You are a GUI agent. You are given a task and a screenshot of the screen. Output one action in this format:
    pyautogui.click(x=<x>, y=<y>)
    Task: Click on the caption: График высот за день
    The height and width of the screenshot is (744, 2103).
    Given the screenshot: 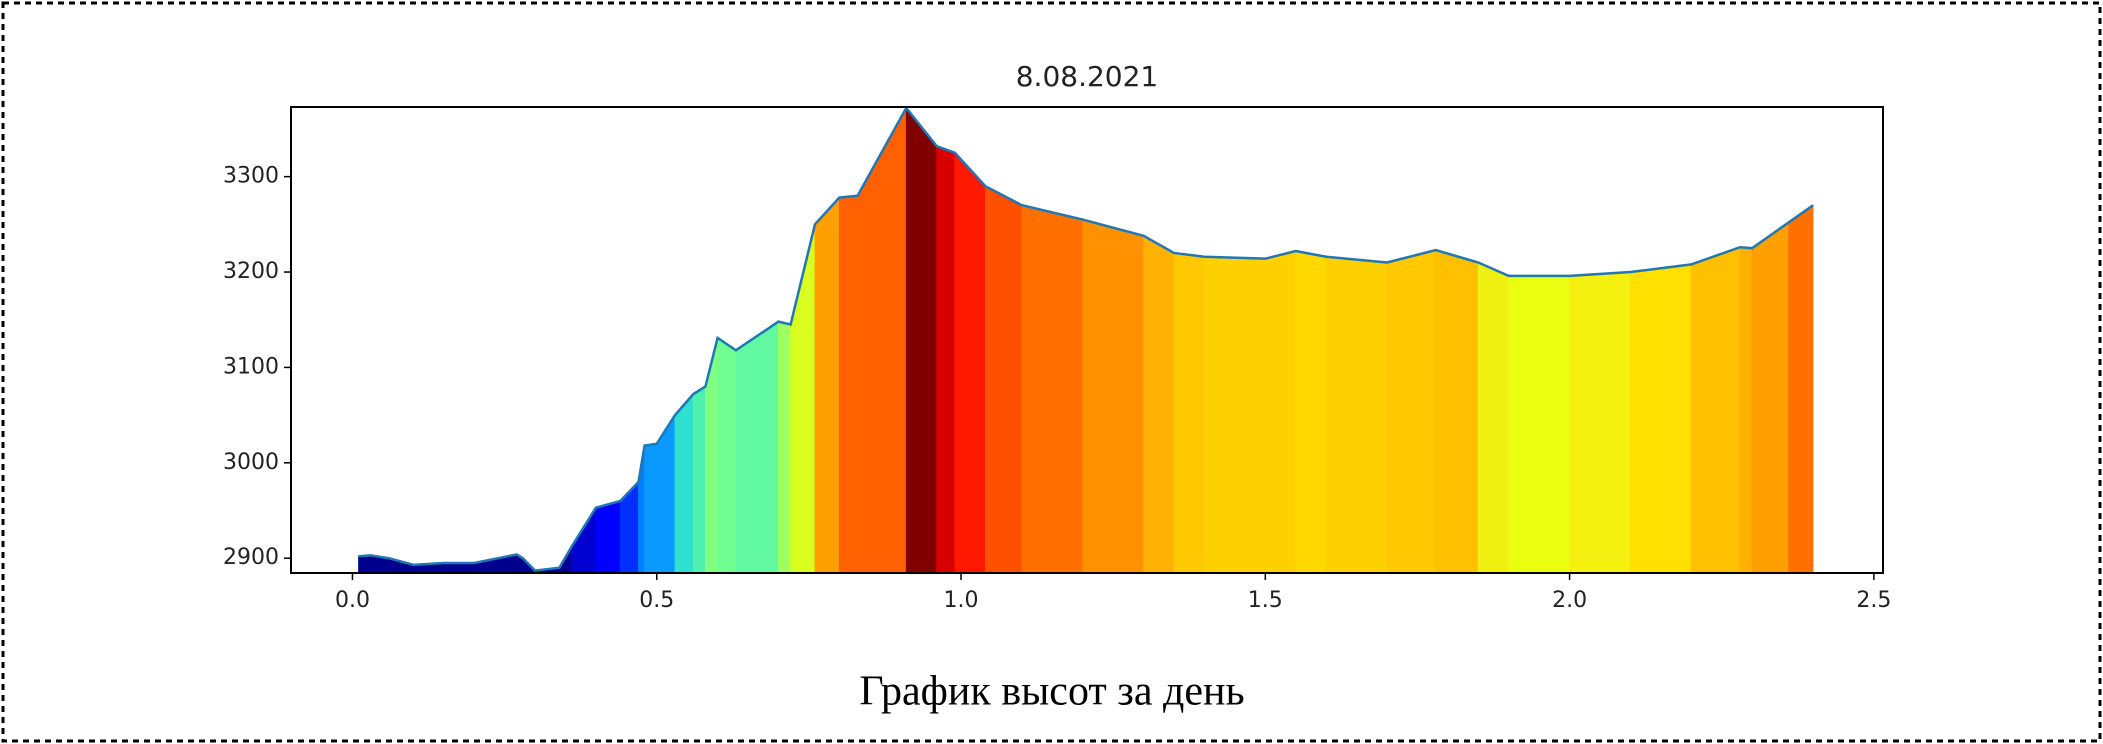 What is the action you would take?
    pyautogui.click(x=1051, y=692)
    